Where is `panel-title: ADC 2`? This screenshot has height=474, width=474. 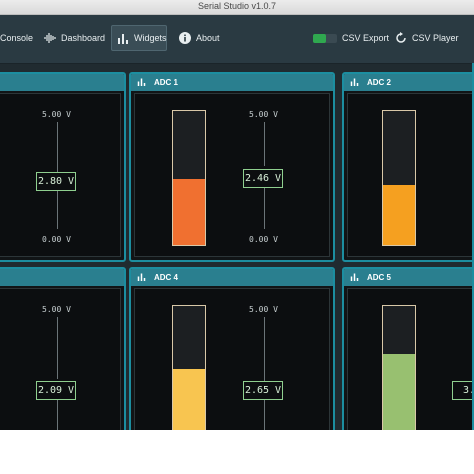
panel-title: ADC 2 is located at coordinates (379, 82).